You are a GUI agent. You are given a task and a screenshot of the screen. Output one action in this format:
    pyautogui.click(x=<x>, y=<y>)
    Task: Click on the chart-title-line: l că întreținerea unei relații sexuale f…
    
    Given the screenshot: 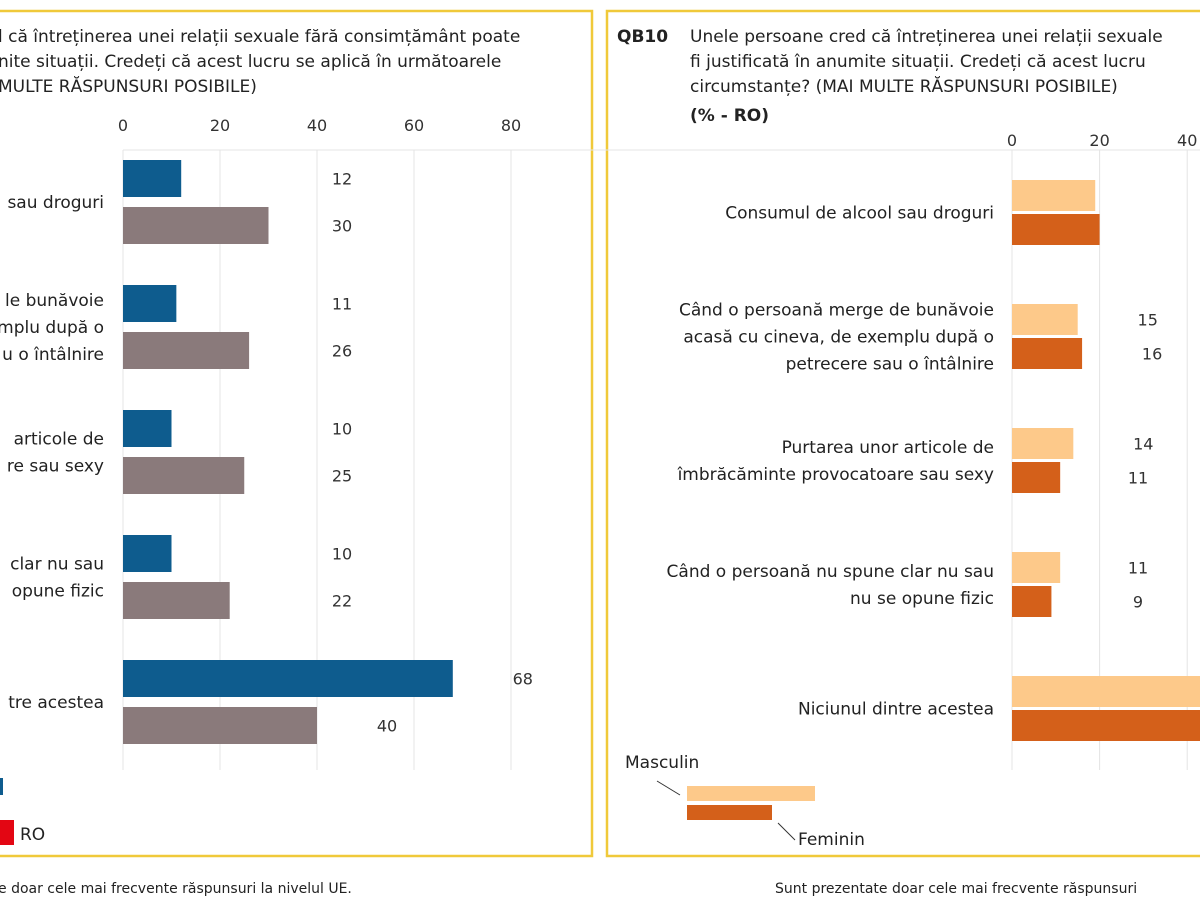 What is the action you would take?
    pyautogui.click(x=260, y=37)
    